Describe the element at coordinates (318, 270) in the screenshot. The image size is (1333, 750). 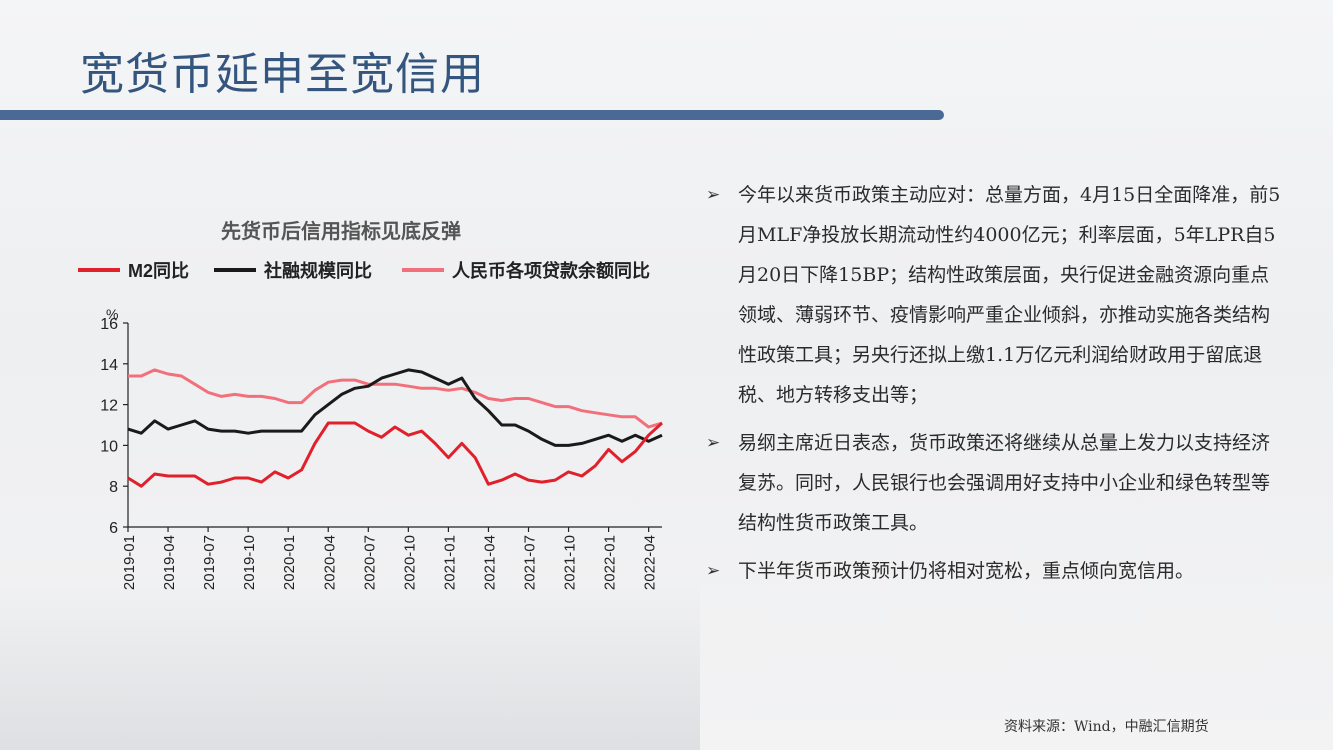
I see `legend-label: 社融规模同比` at that location.